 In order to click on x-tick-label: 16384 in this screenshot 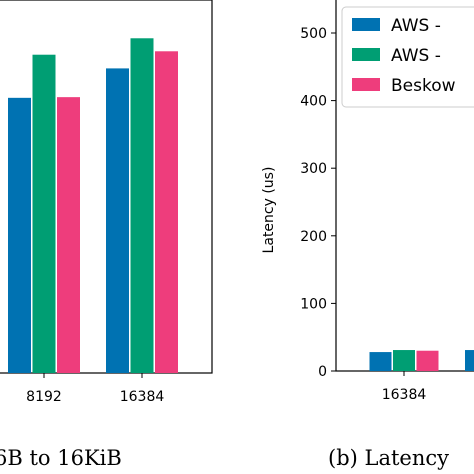, I will do `click(404, 395)`.